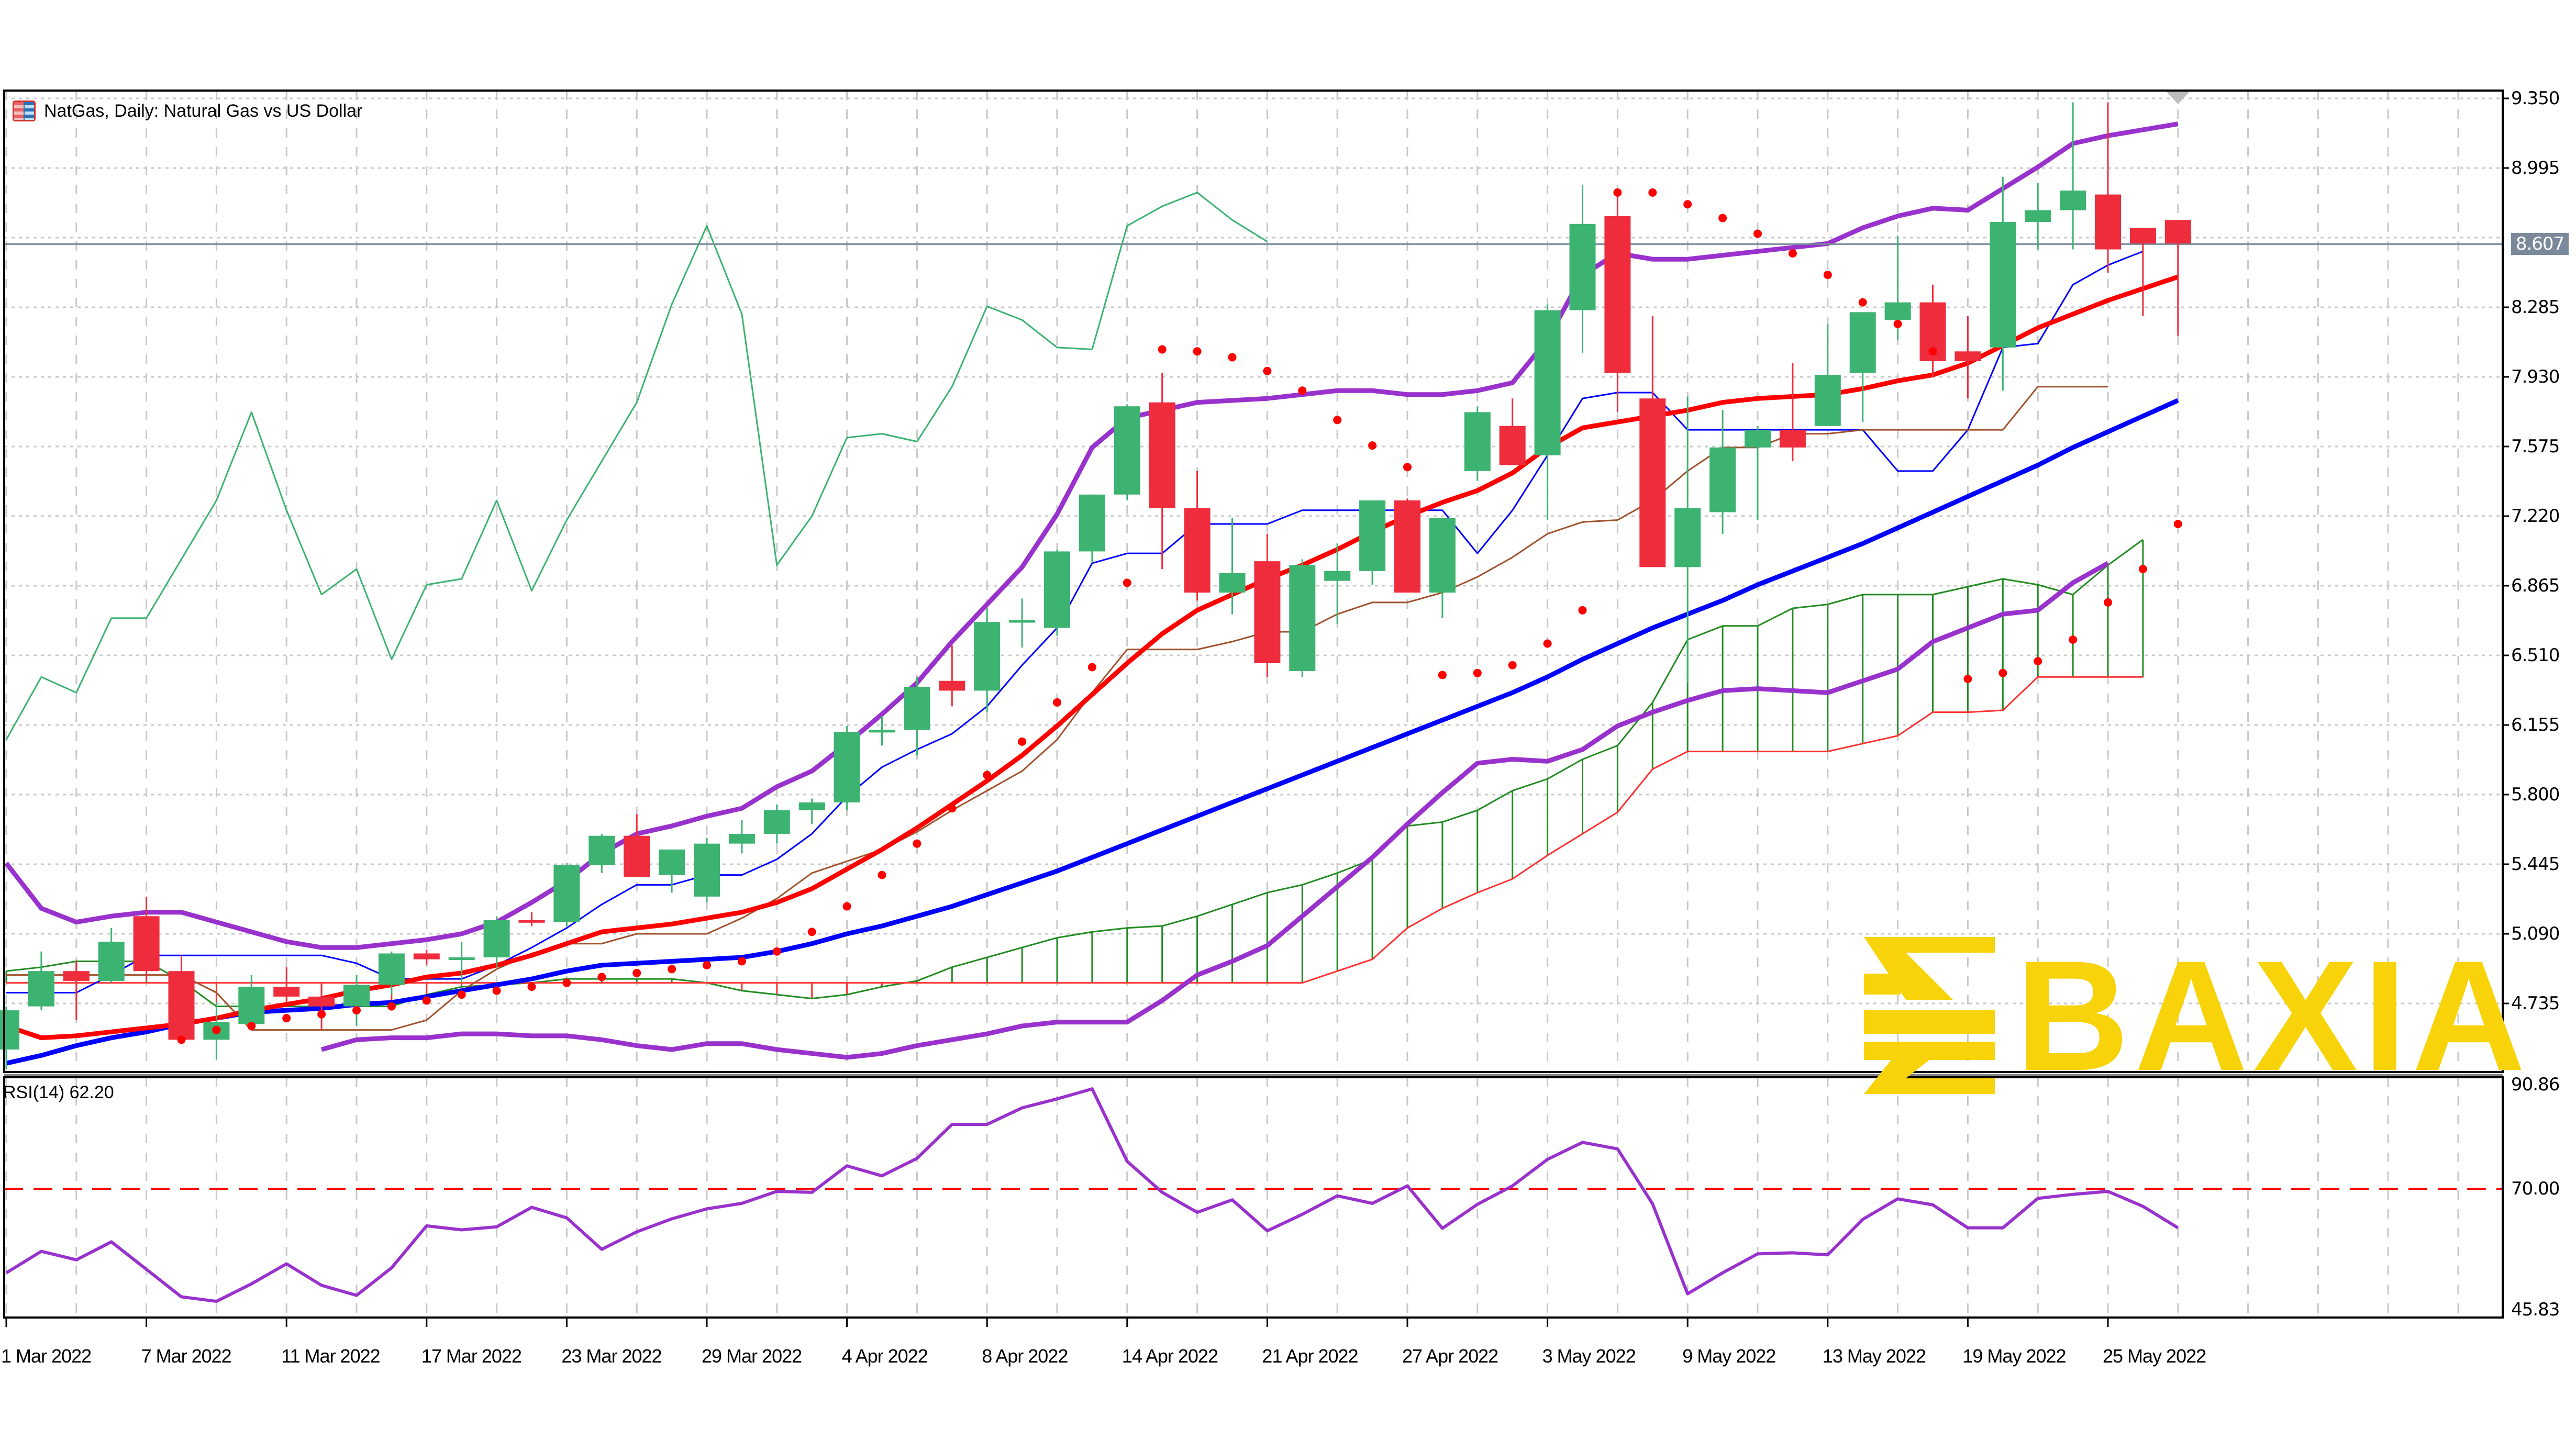 This screenshot has height=1451, width=2576. What do you see at coordinates (1170, 1356) in the screenshot?
I see `date-tick-label: 14 Apr 2022` at bounding box center [1170, 1356].